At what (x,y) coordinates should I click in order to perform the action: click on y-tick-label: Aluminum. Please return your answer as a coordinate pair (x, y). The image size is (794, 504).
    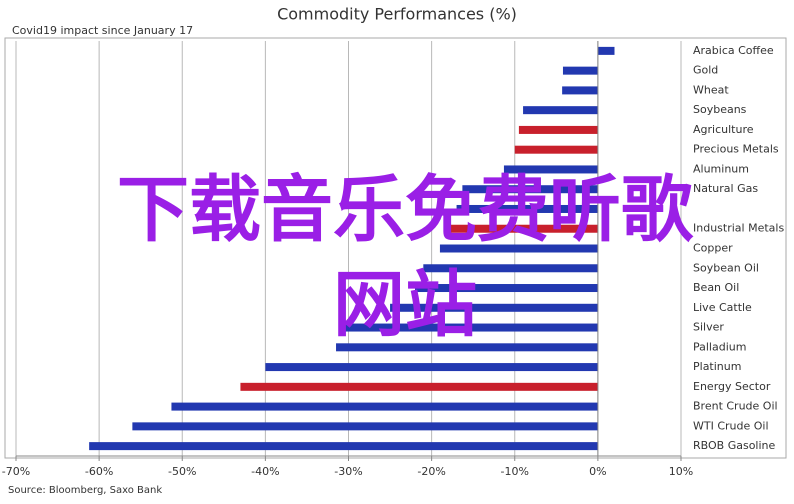
    Looking at the image, I should click on (721, 168).